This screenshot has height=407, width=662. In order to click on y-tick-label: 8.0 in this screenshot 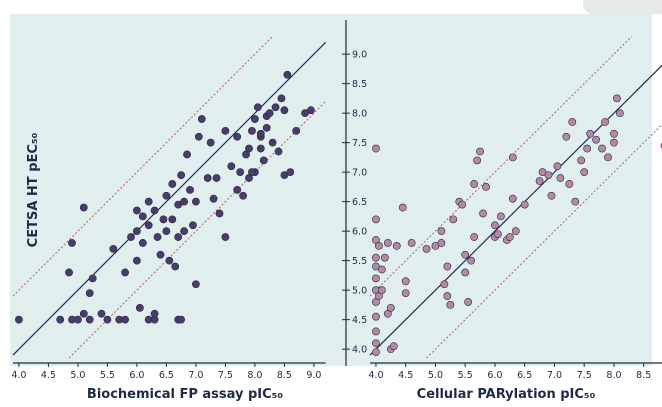, I will do `click(359, 114)`.